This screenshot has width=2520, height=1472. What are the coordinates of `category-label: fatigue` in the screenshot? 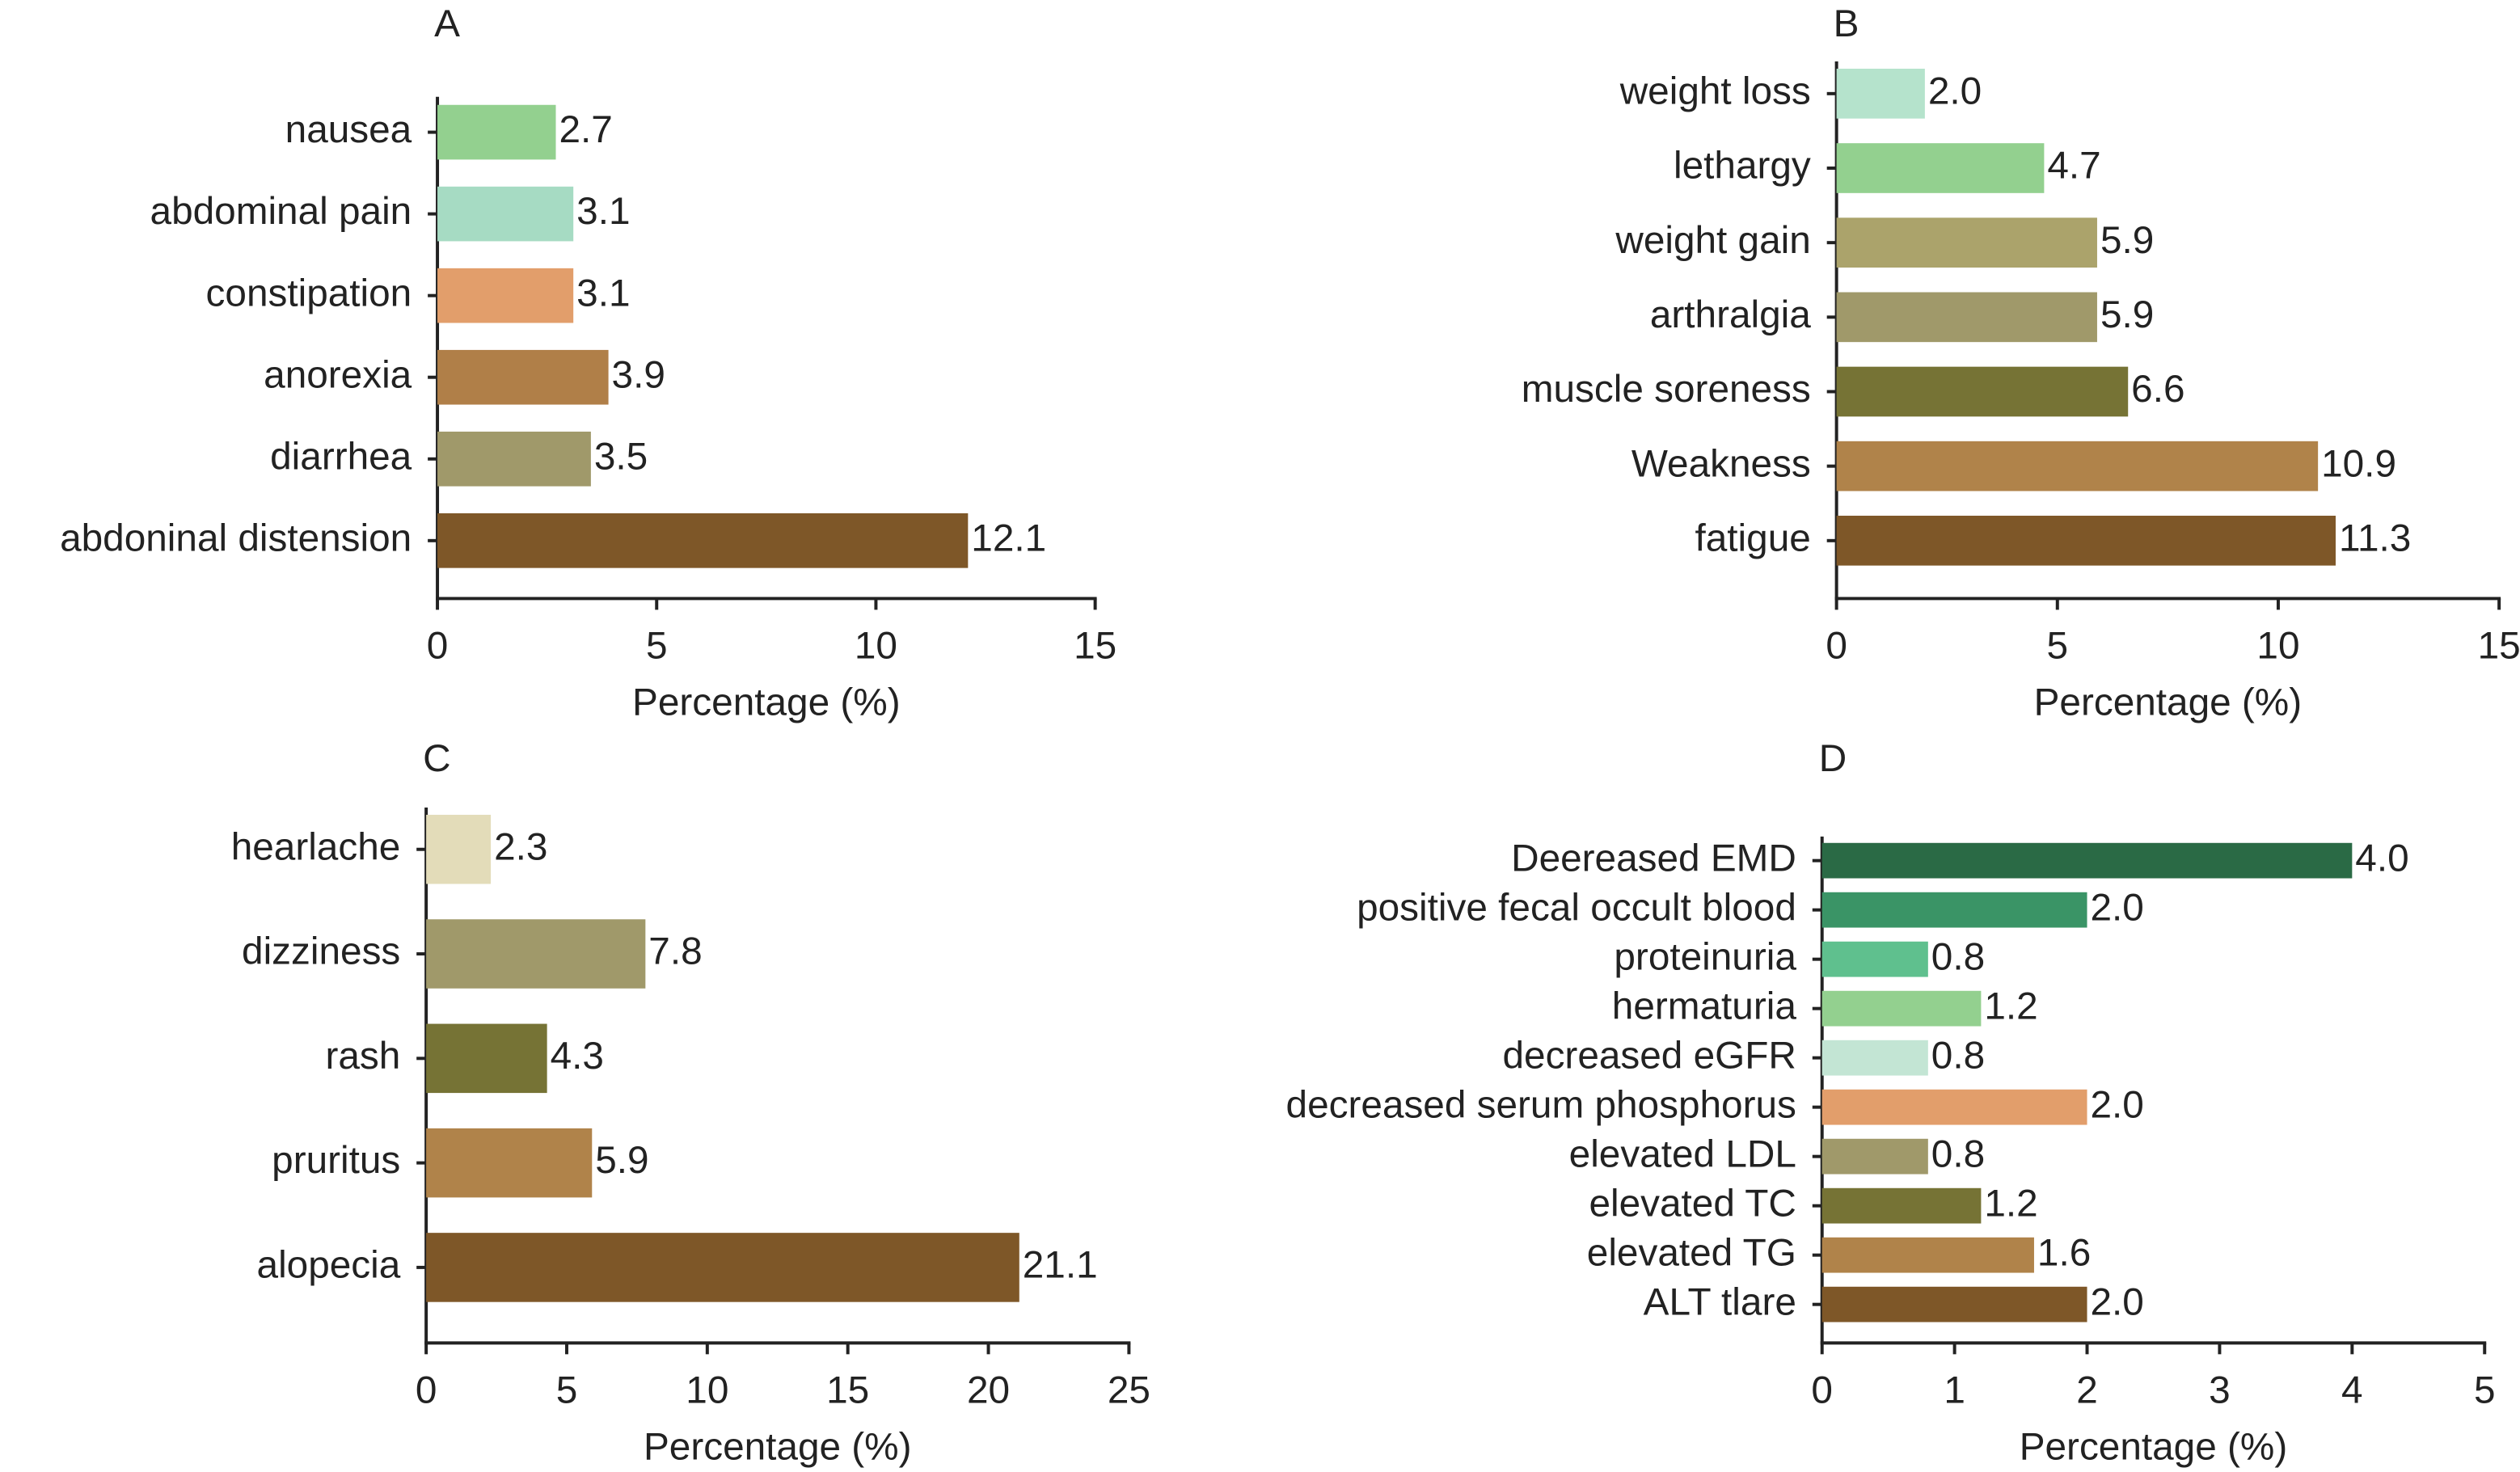 It's located at (1753, 538).